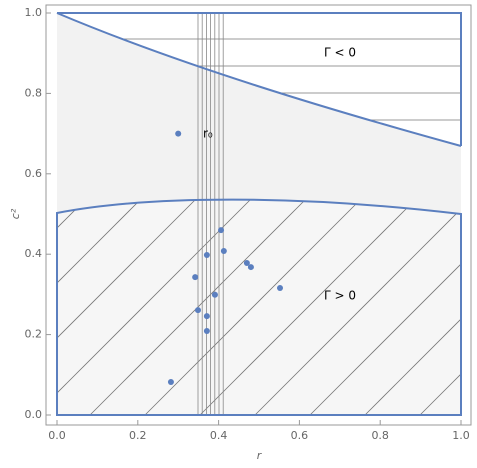  I want to click on y-tick-label: 0.2, so click(34, 334).